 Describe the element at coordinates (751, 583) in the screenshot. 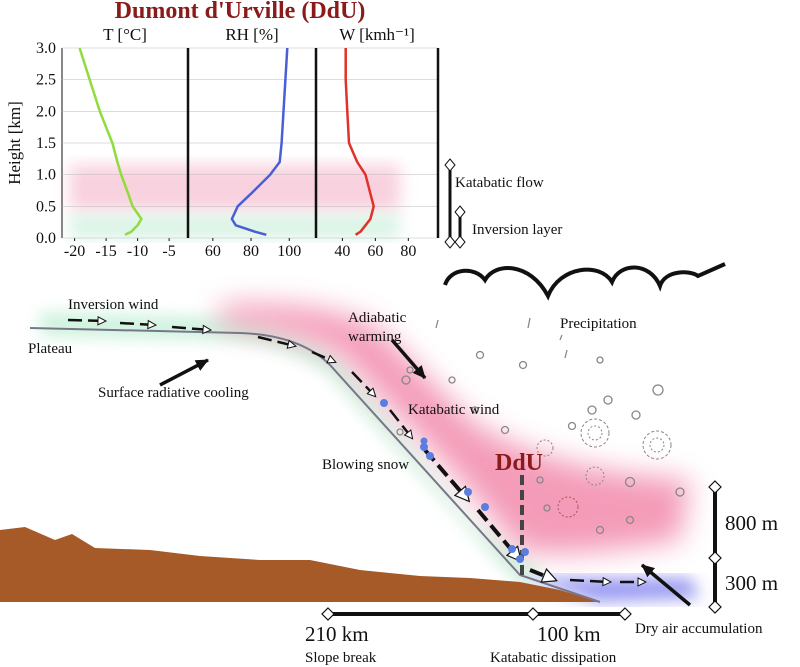

I see `label: 300 m` at that location.